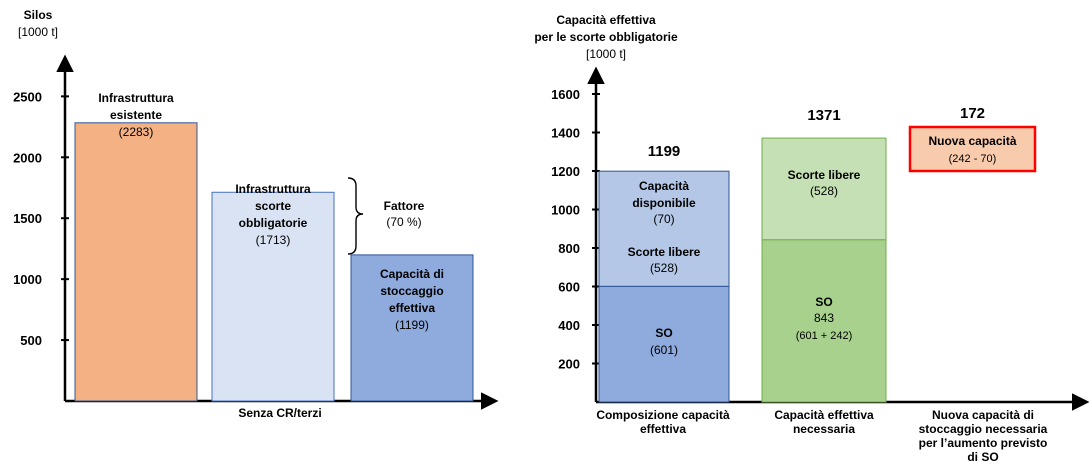 This screenshot has height=468, width=1089. I want to click on bar-label-1-2: Capacità di, so click(412, 274).